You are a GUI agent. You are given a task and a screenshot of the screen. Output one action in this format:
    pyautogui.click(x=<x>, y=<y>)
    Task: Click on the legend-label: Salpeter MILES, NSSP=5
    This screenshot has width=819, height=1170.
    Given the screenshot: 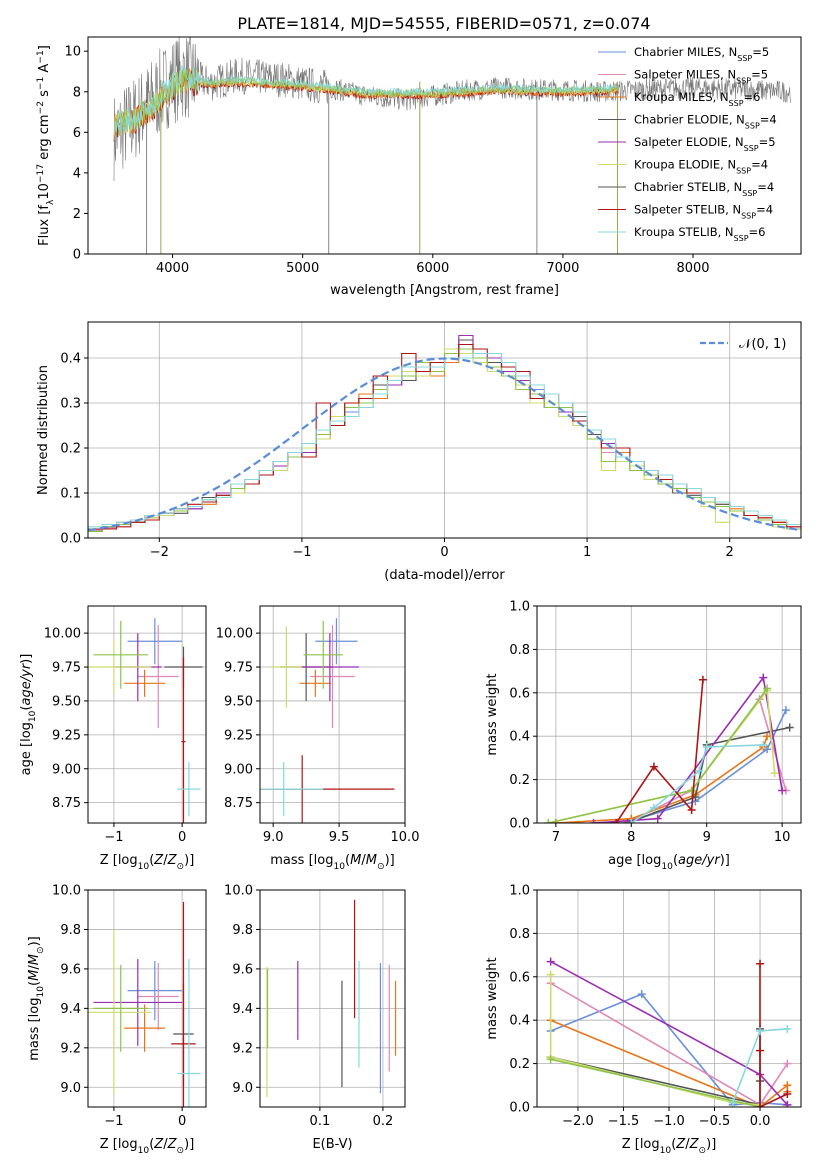 What is the action you would take?
    pyautogui.click(x=701, y=77)
    